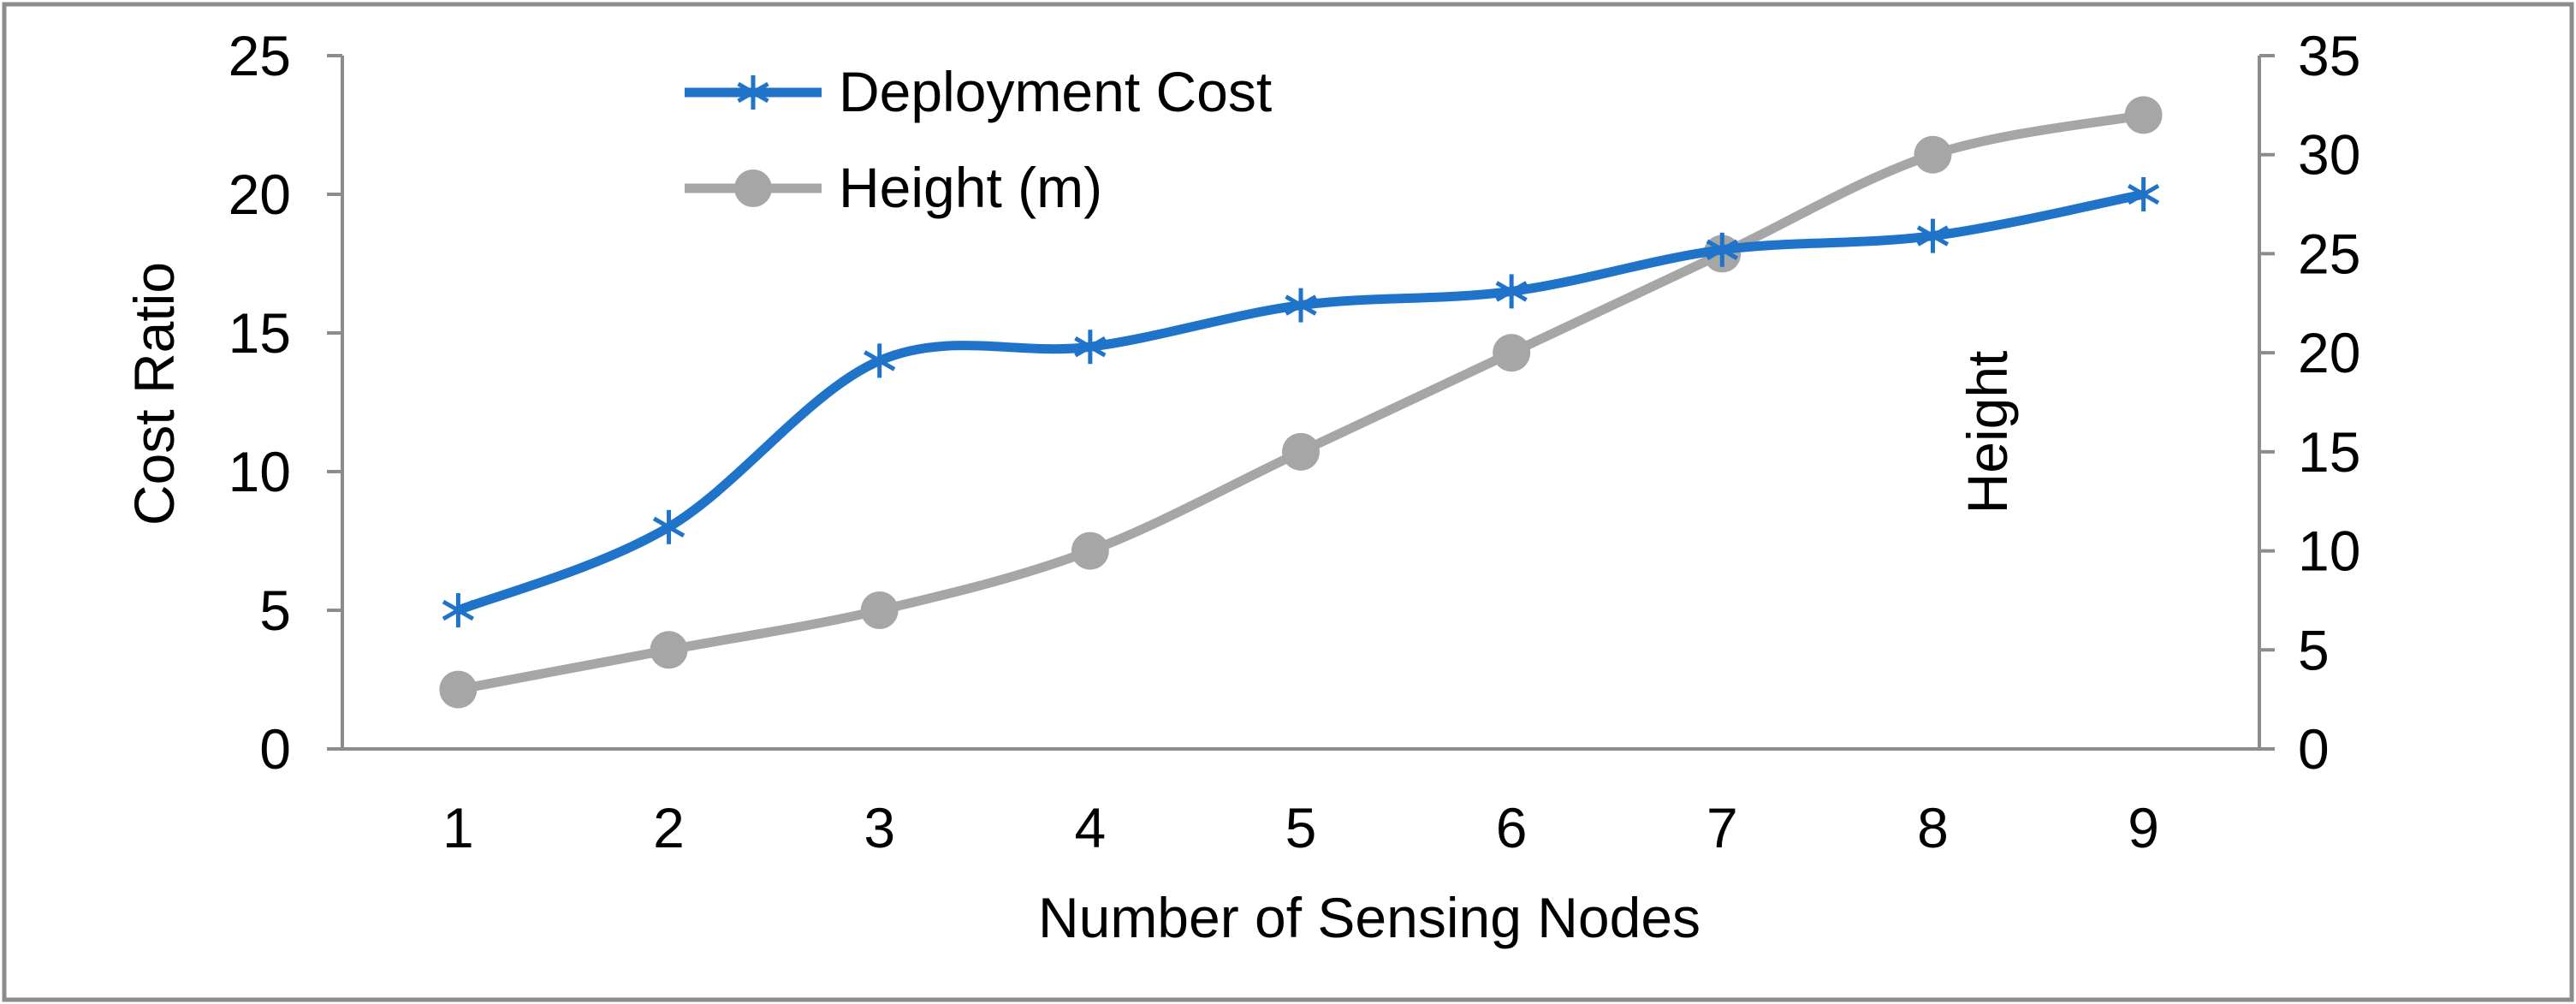  What do you see at coordinates (1369, 918) in the screenshot?
I see `x-axis-title: Number of Sensing Nodes` at bounding box center [1369, 918].